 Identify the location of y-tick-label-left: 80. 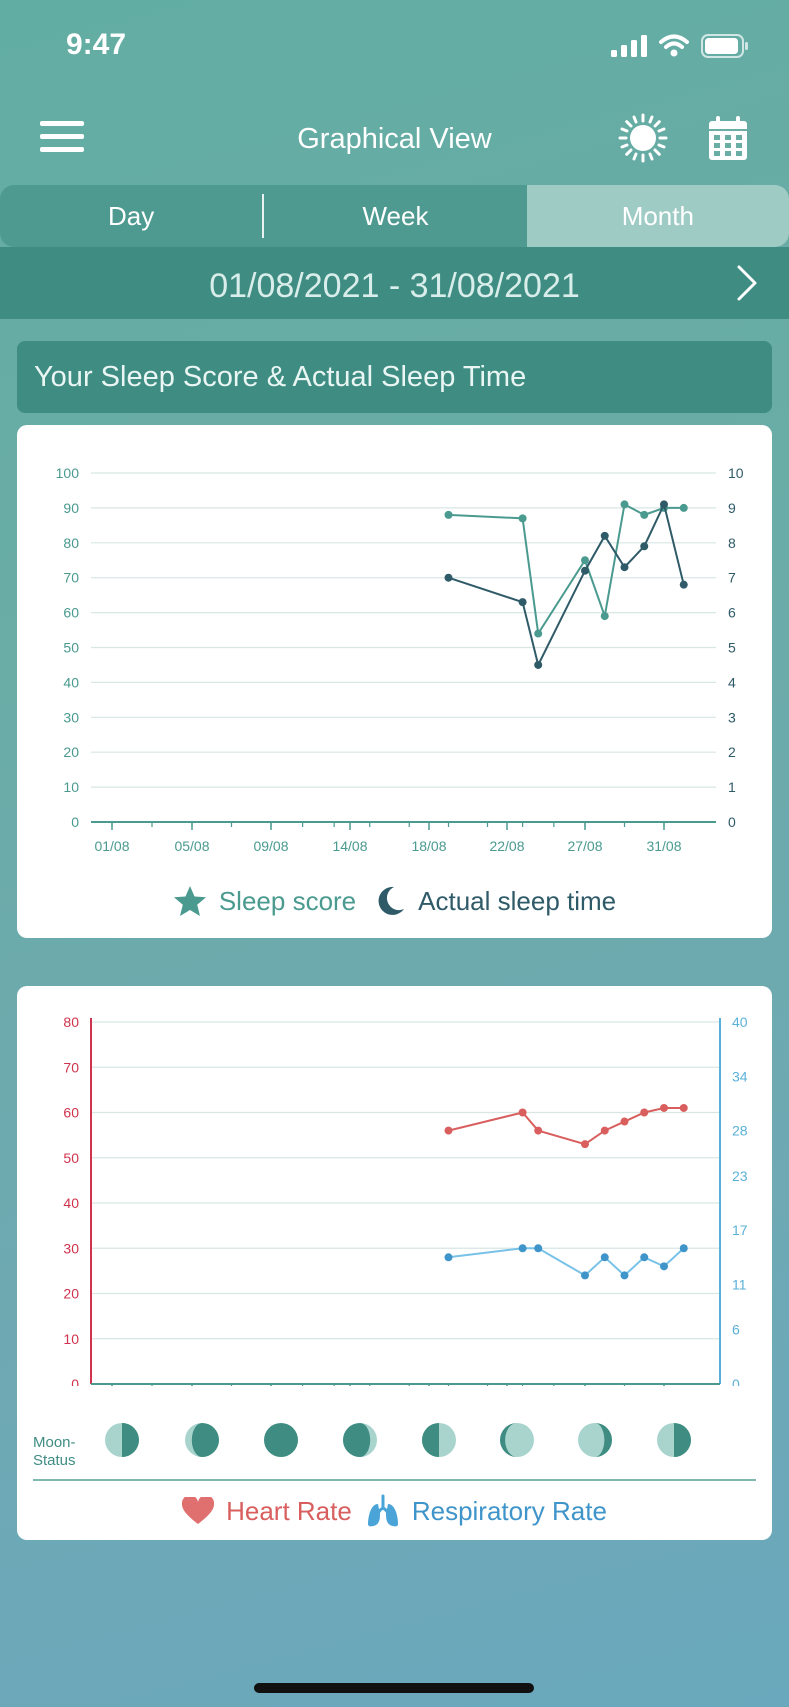
(71, 543).